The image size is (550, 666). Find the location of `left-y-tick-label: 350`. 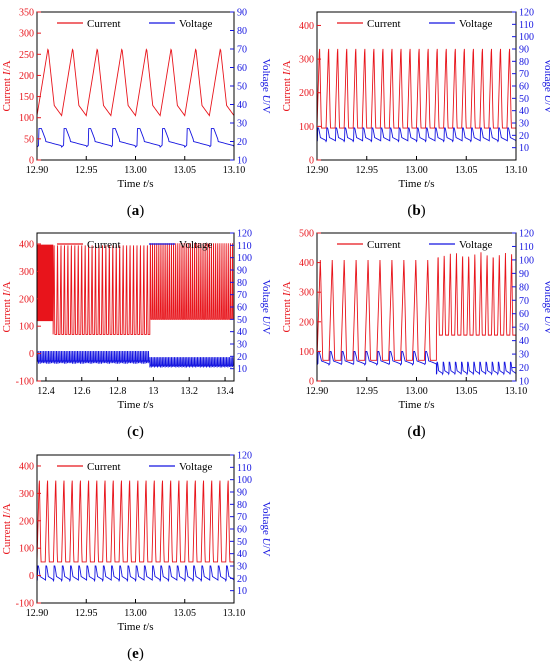

left-y-tick-label: 350 is located at coordinates (26, 13).